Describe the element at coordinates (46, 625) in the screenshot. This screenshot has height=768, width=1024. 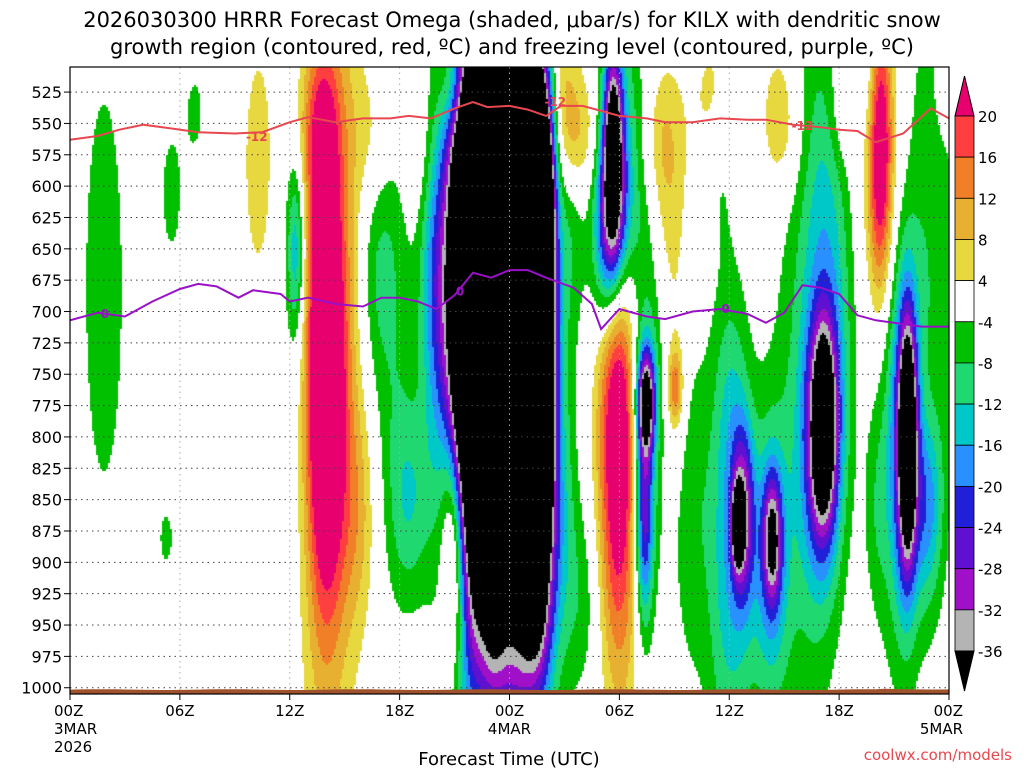
I see `y-tick-label: 950` at that location.